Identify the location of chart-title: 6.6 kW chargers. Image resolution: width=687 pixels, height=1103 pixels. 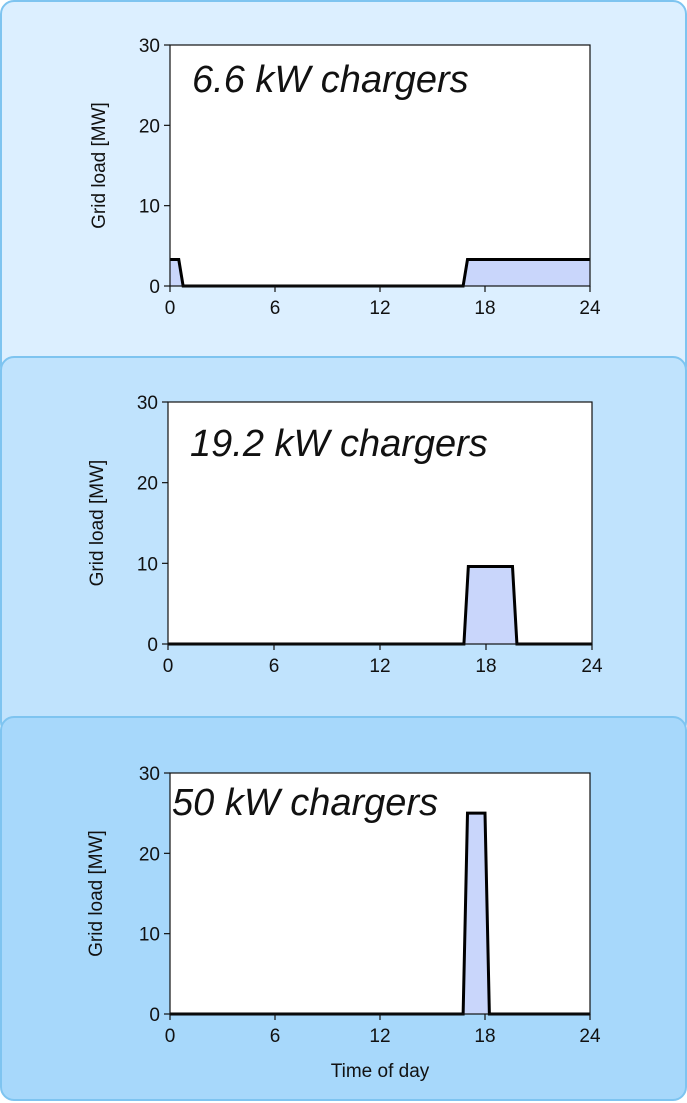
(330, 80).